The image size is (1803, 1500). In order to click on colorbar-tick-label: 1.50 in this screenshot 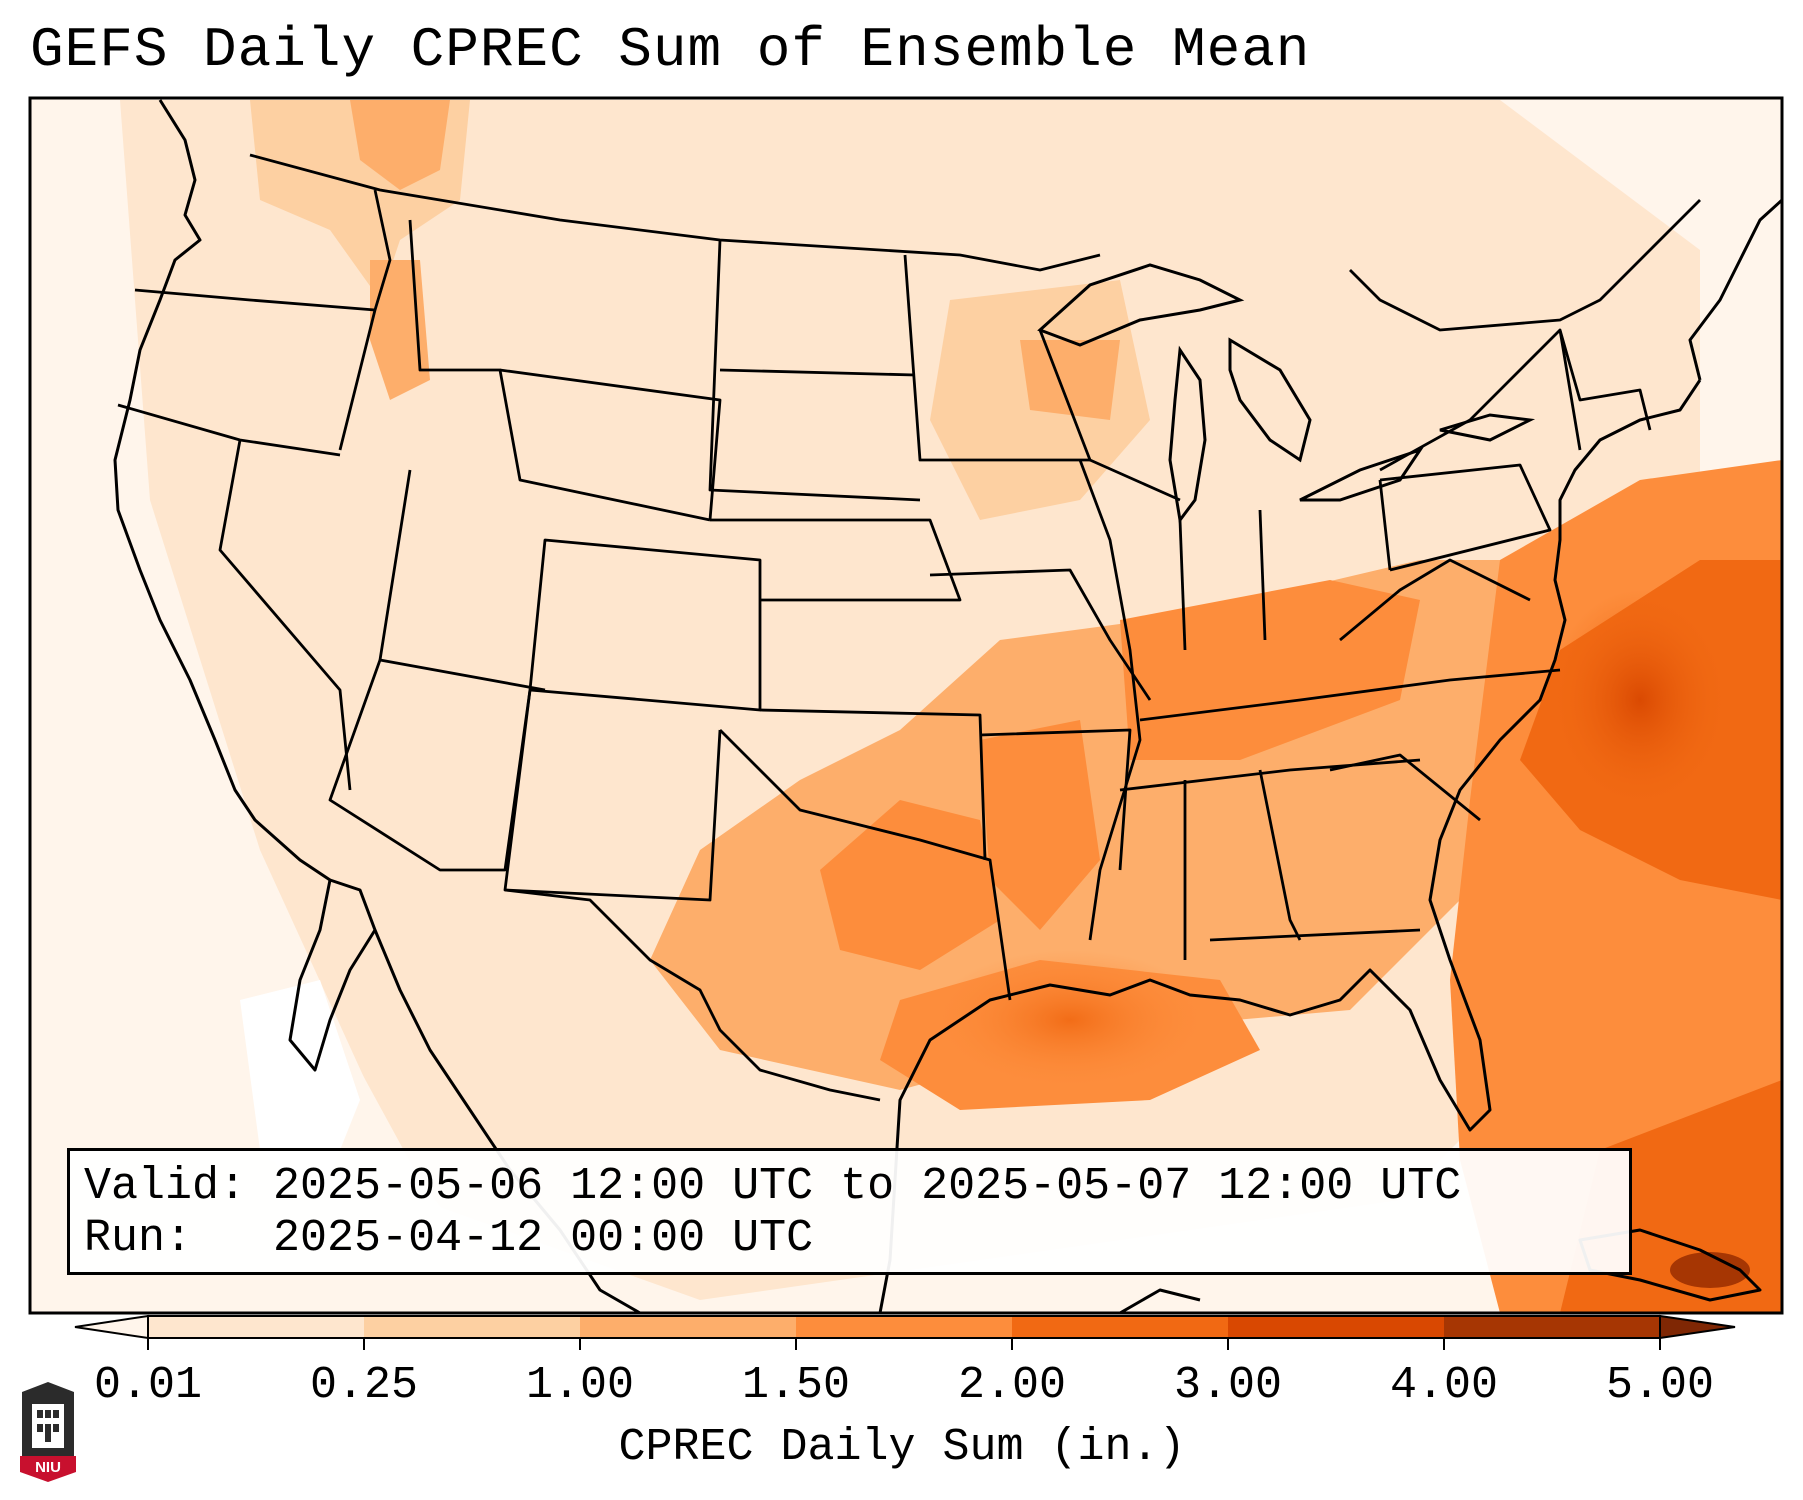, I will do `click(796, 1385)`.